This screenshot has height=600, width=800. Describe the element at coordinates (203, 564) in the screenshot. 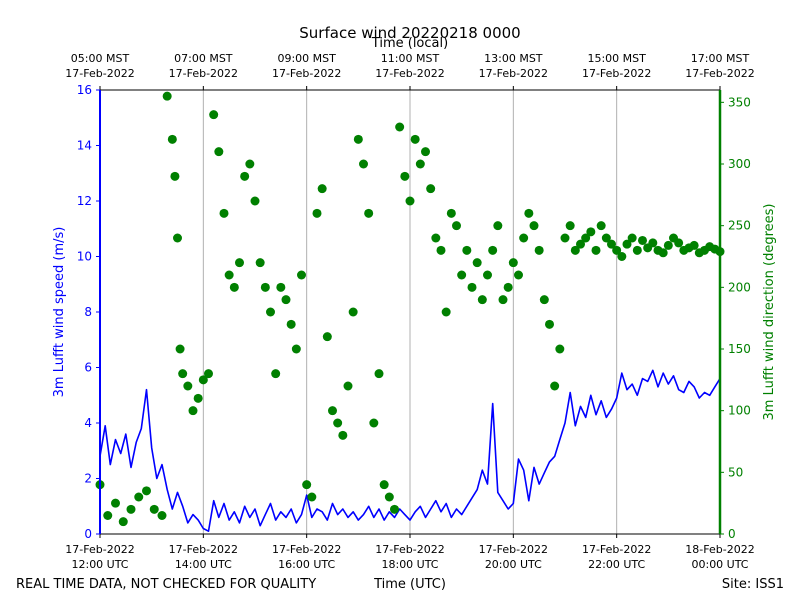

I see `x-tick-label-time: 14:00 UTC` at that location.